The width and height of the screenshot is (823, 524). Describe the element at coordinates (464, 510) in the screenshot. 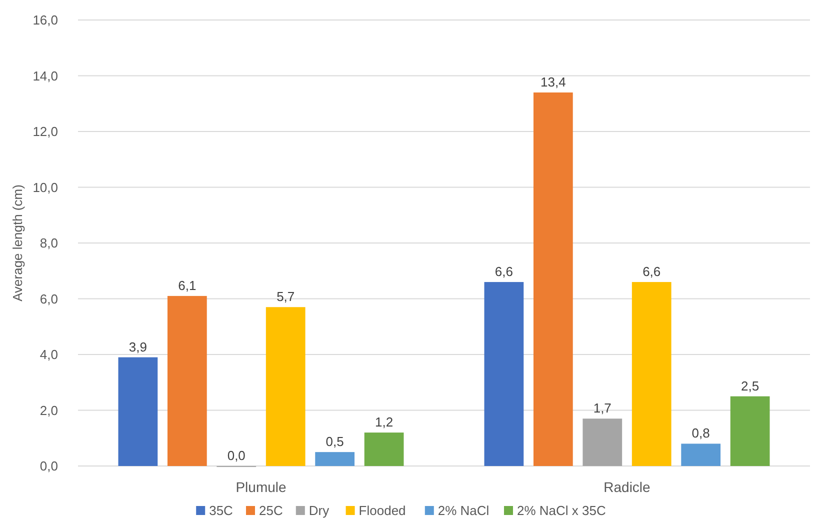

I see `legend-label: 2% NaCl` at that location.